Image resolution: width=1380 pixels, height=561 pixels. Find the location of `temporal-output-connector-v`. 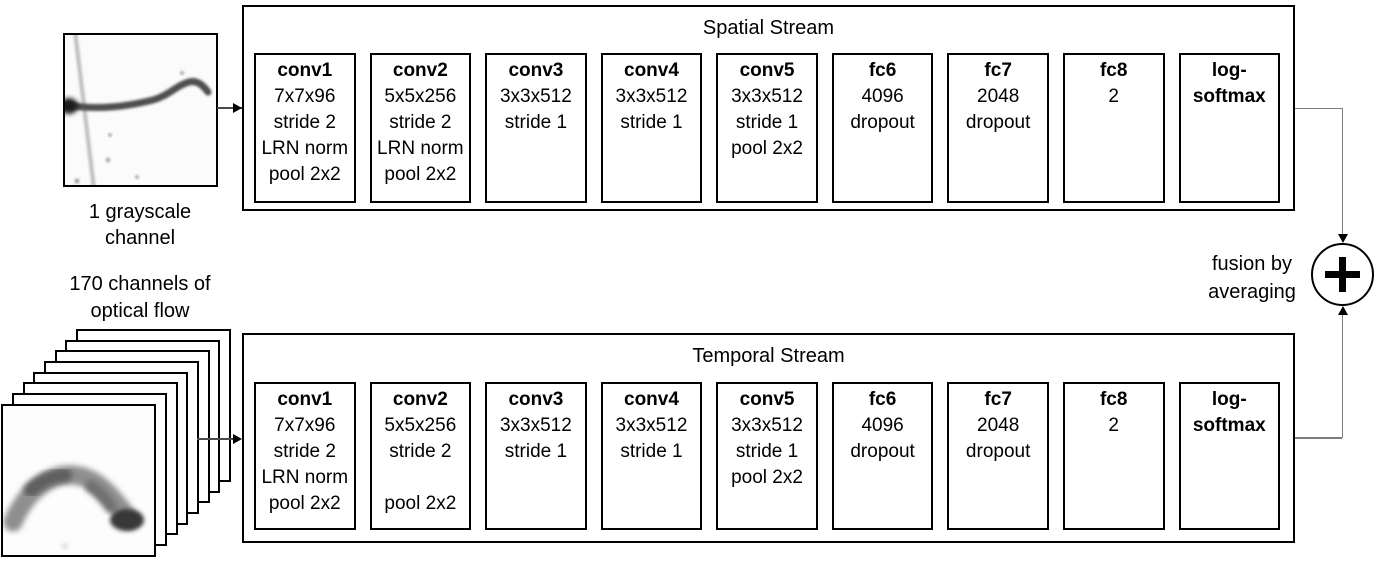

temporal-output-connector-v is located at coordinates (1342, 376).